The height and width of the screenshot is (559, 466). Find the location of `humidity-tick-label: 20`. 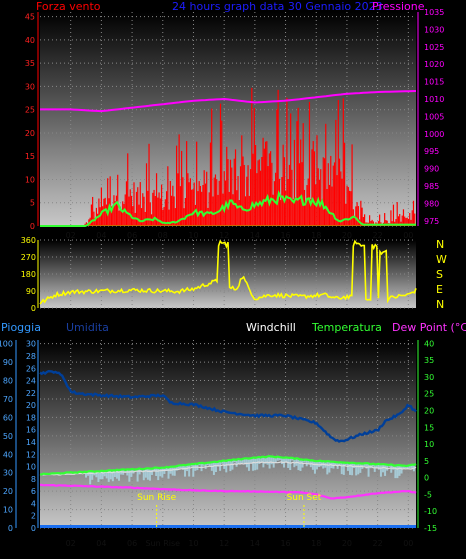

humidity-tick-label: 20 is located at coordinates (8, 491).